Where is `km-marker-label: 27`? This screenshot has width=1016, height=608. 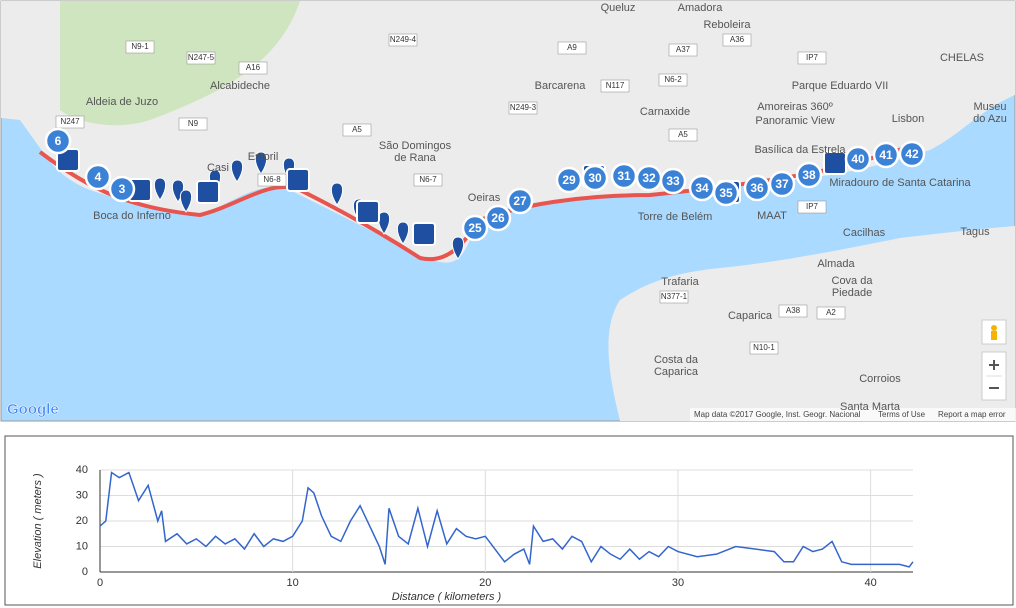
km-marker-label: 27 is located at coordinates (520, 201).